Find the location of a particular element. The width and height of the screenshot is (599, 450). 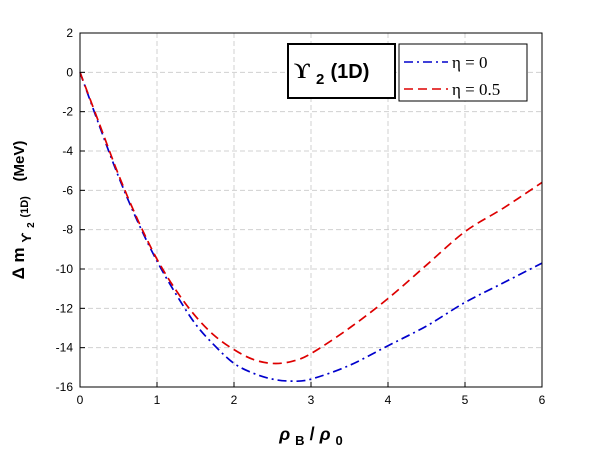

y-tick-label: -8 is located at coordinates (67, 230).